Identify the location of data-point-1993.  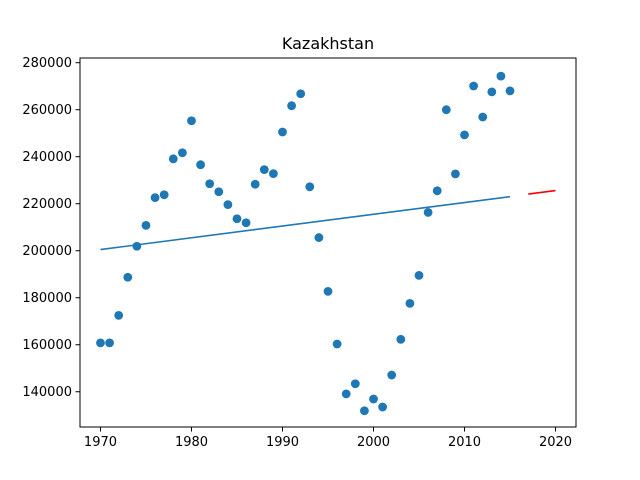
(310, 187).